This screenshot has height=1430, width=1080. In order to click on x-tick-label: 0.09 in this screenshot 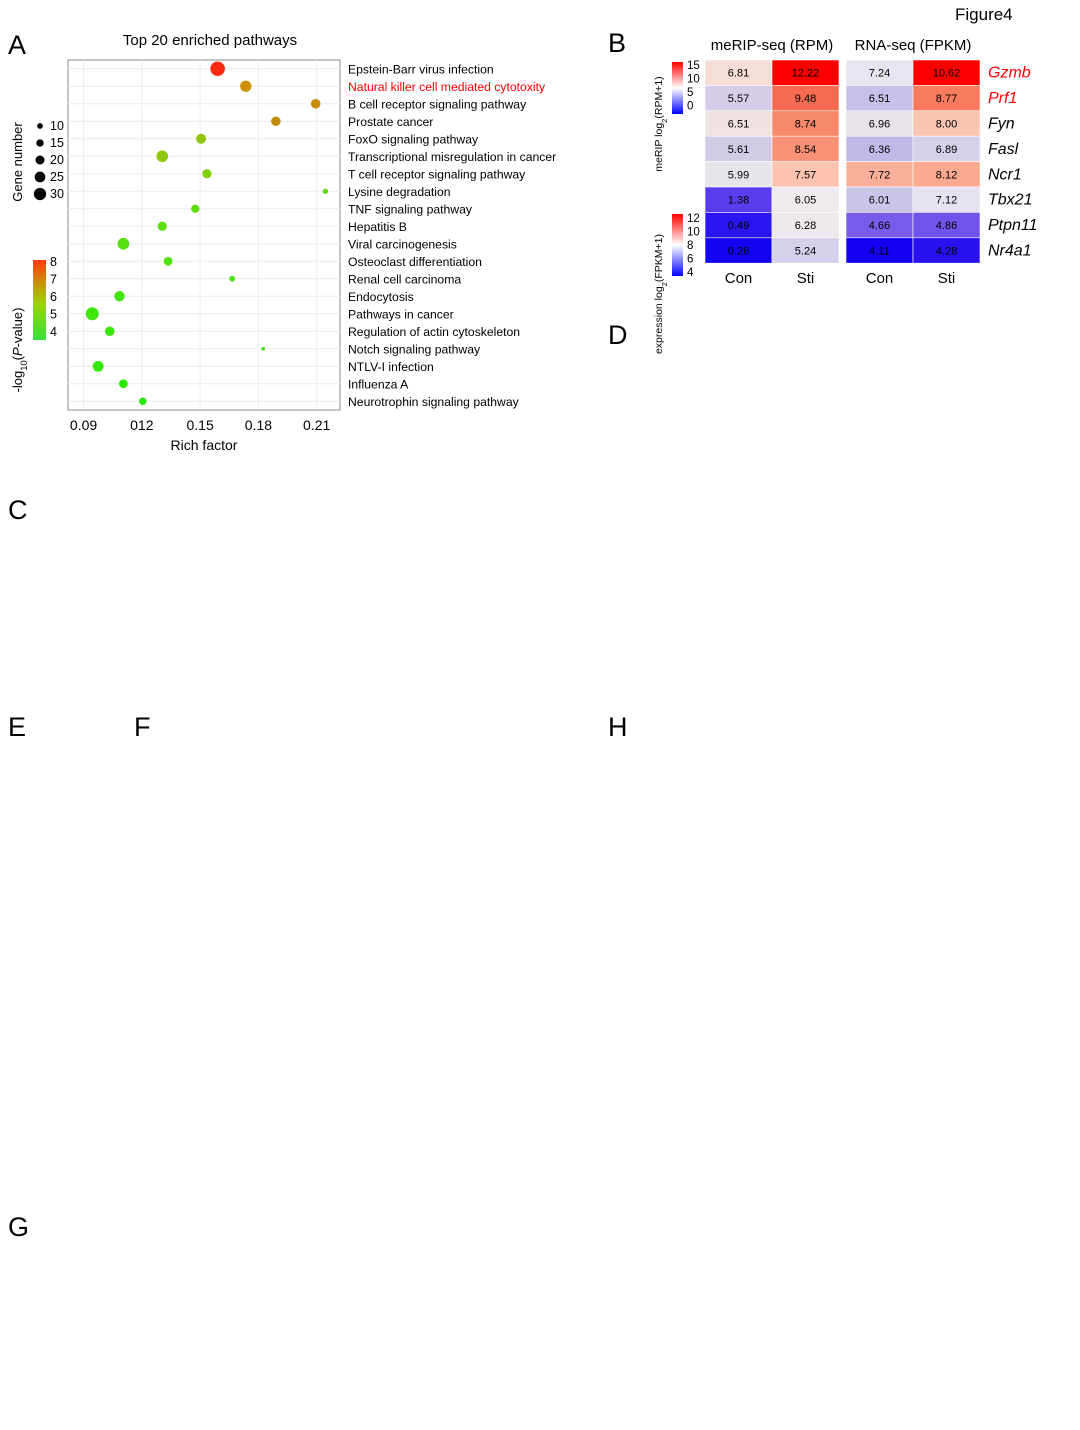, I will do `click(83, 425)`.